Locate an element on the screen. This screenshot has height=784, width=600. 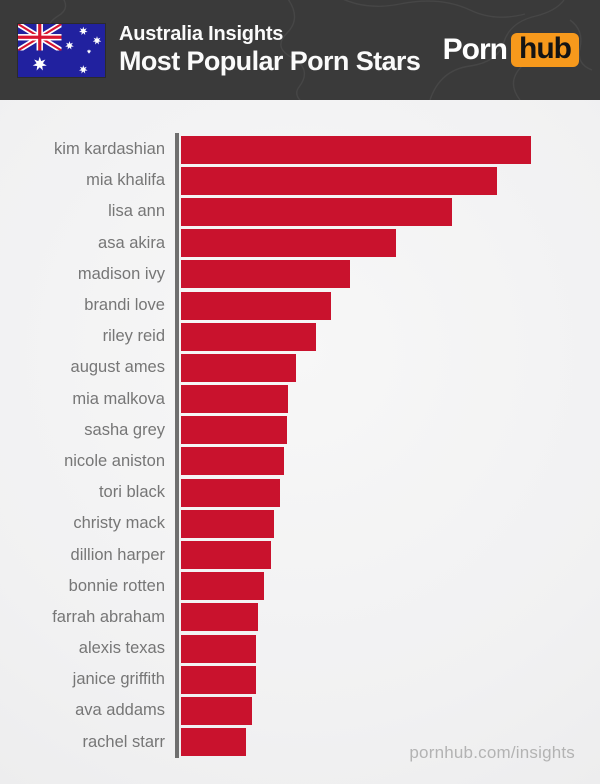
bar-label: brandi love is located at coordinates (124, 305).